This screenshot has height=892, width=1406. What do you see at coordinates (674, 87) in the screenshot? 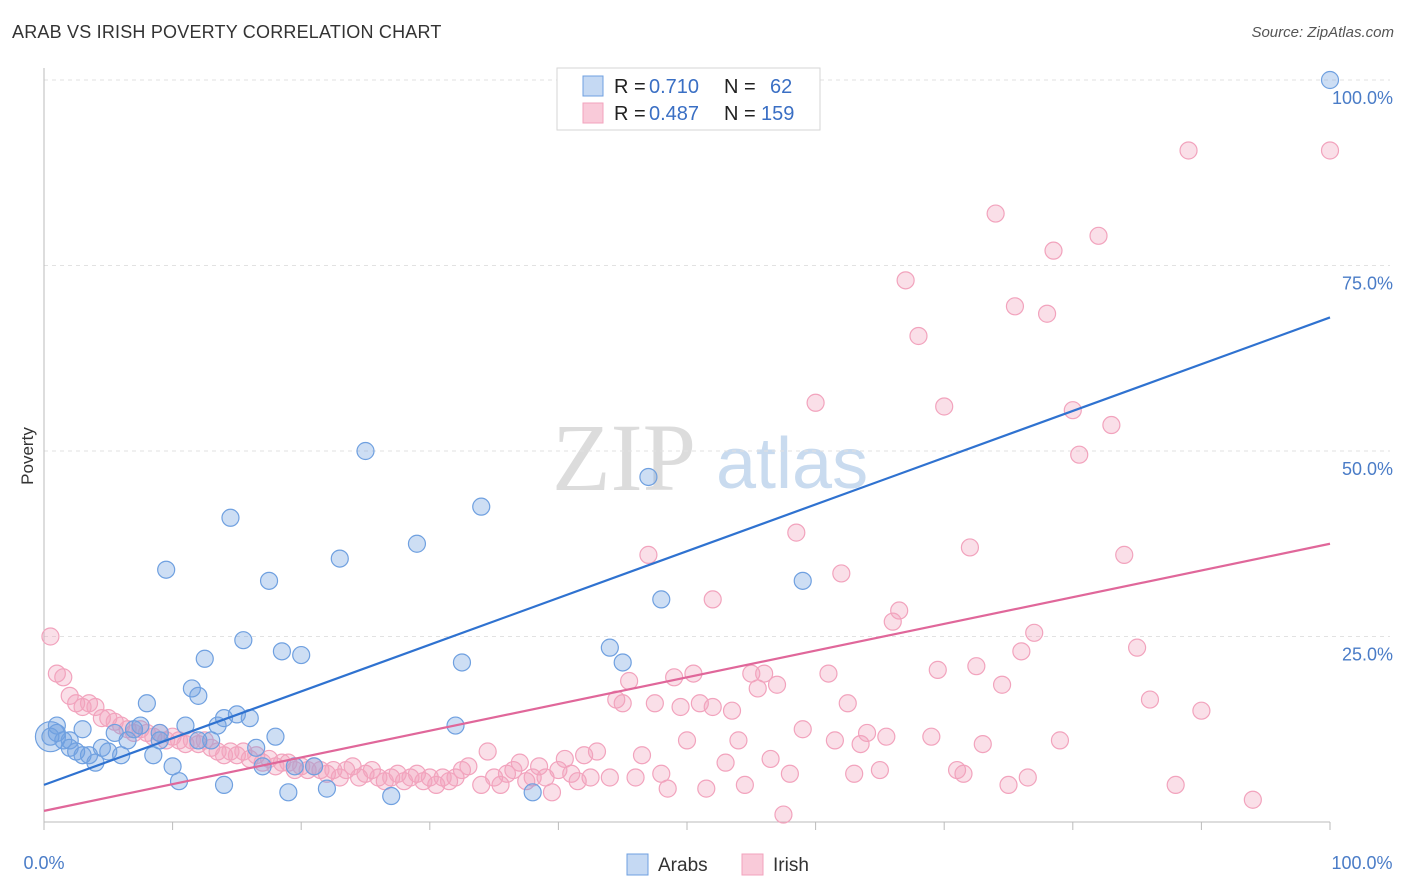
I see `arabs-r-value: 0.710` at bounding box center [674, 87].